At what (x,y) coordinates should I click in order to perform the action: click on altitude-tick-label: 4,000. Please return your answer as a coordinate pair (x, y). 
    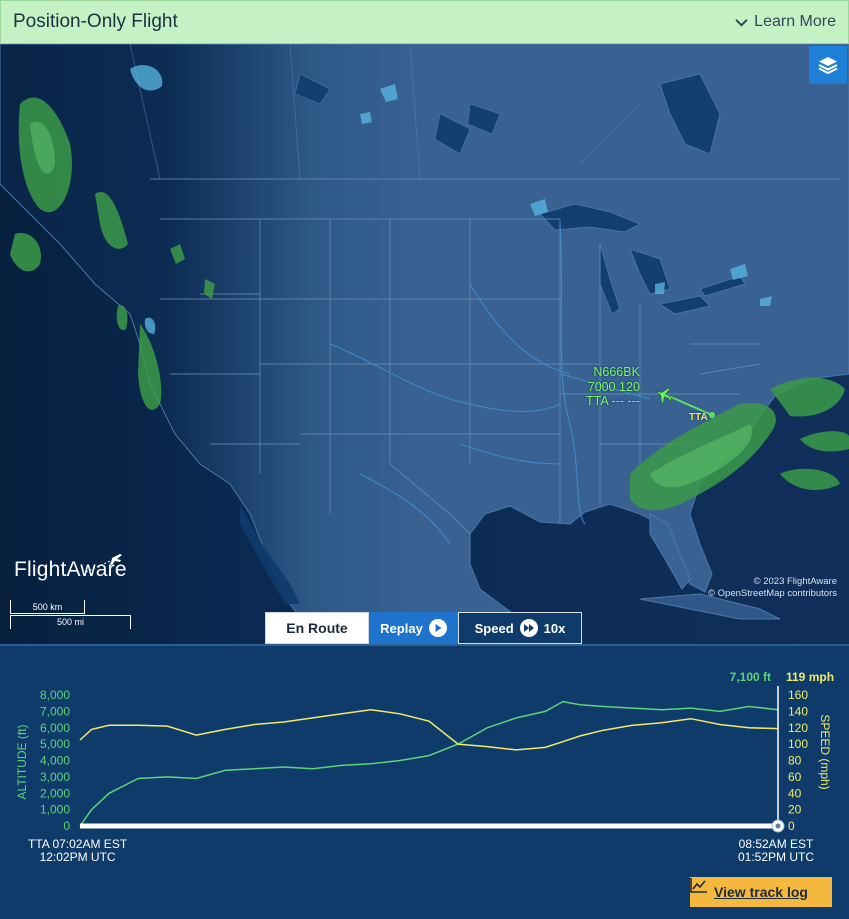
    Looking at the image, I should click on (55, 761).